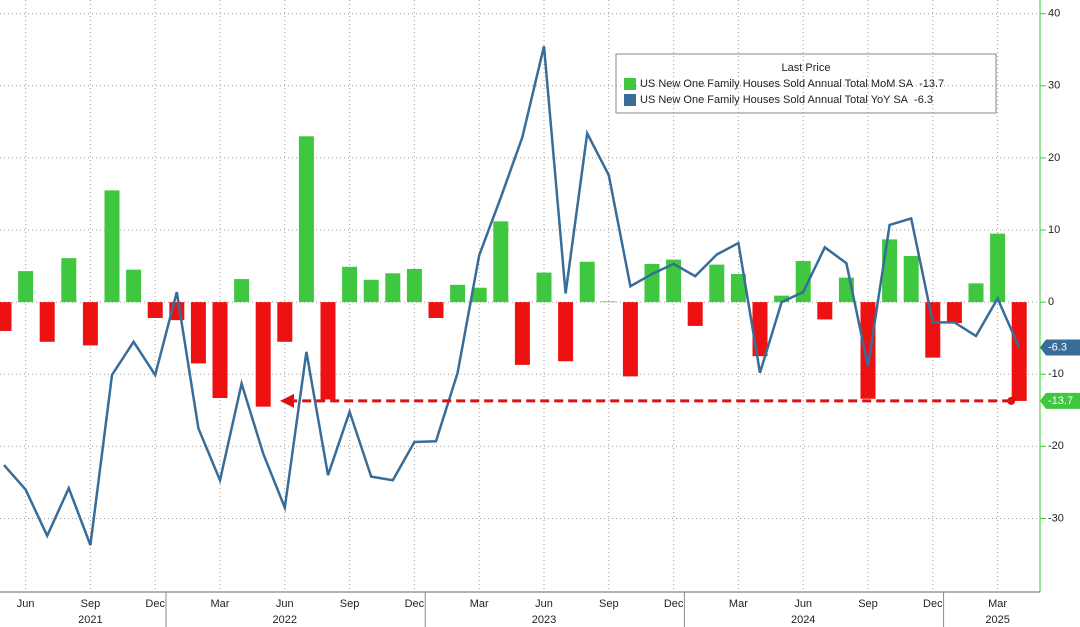 This screenshot has width=1080, height=627. What do you see at coordinates (544, 620) in the screenshot?
I see `year-label: 2023` at bounding box center [544, 620].